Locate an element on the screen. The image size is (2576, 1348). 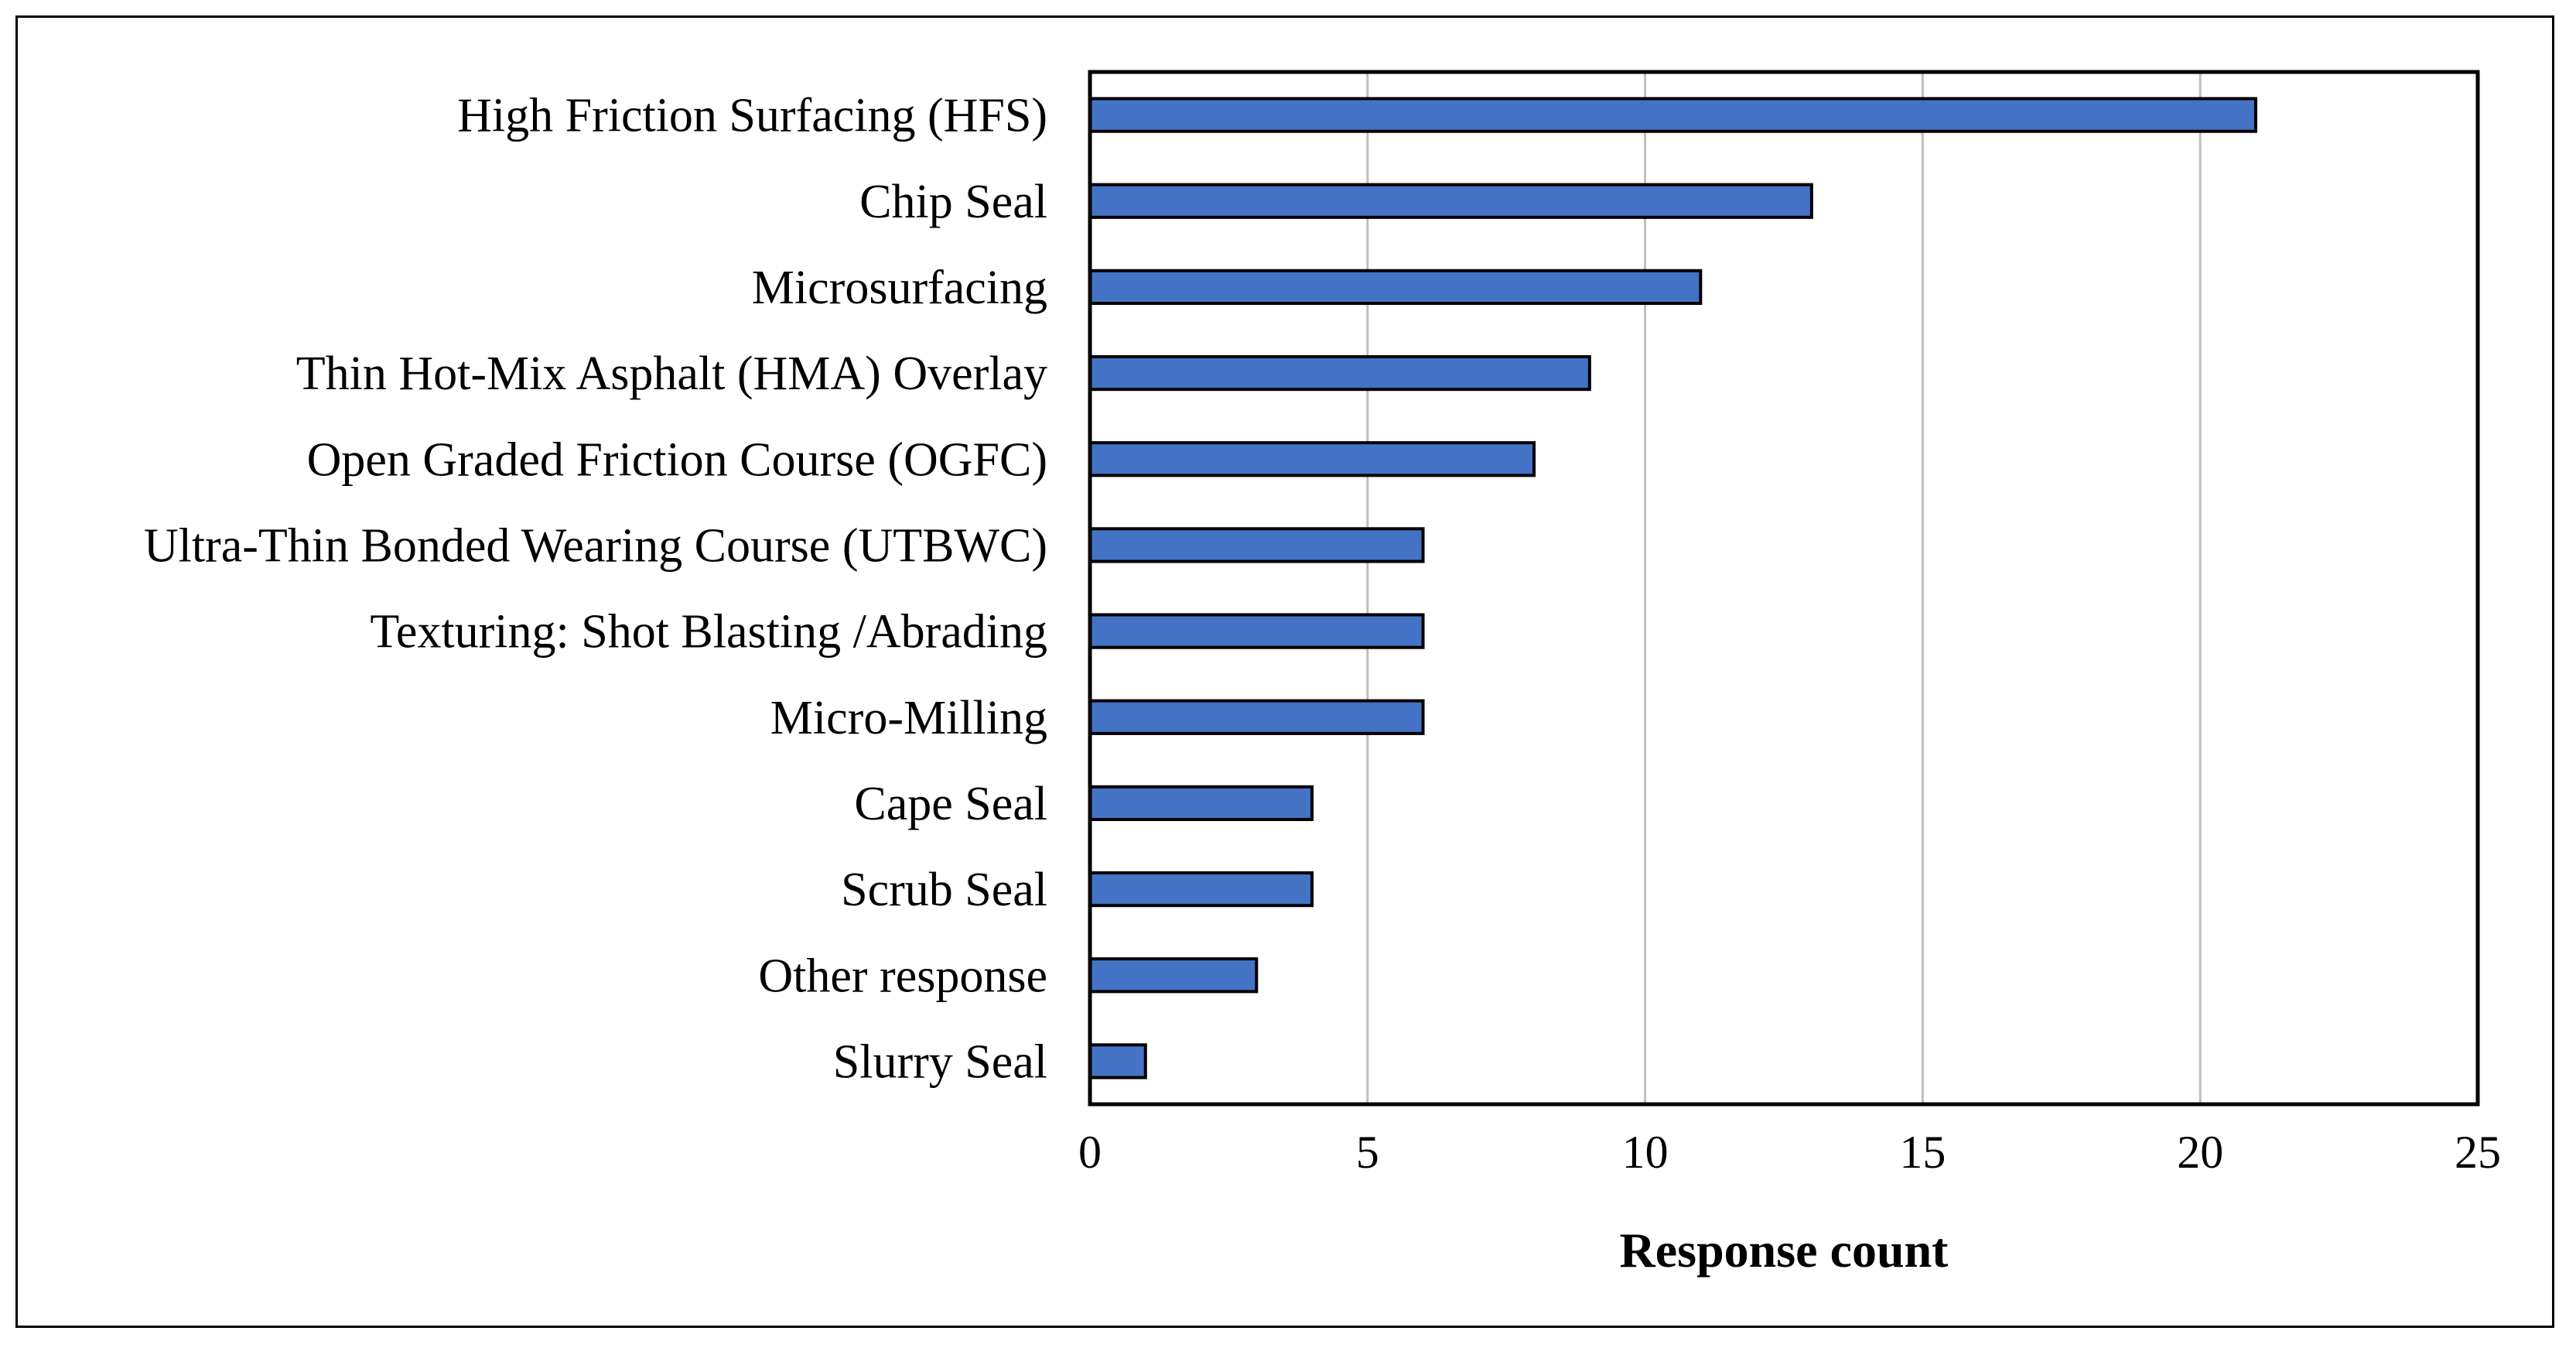
category-label: Micro-Milling is located at coordinates (908, 718).